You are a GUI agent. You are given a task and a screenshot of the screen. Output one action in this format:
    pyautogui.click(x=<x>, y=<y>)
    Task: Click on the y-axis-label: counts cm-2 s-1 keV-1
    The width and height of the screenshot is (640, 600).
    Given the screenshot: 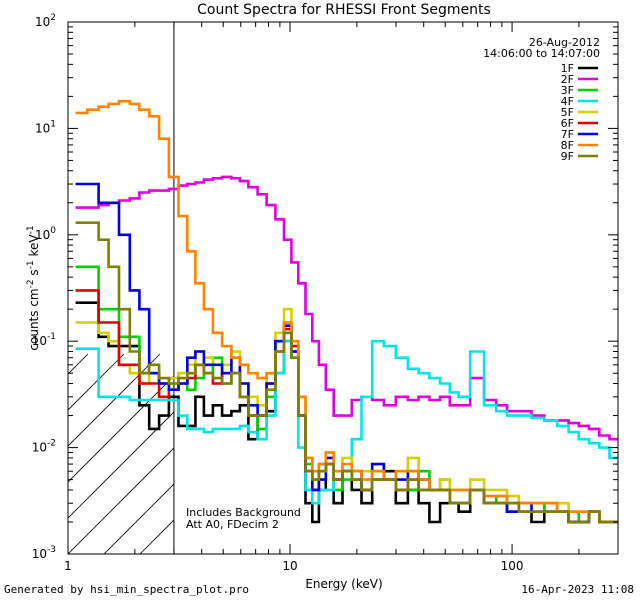 What is the action you would take?
    pyautogui.click(x=33, y=287)
    